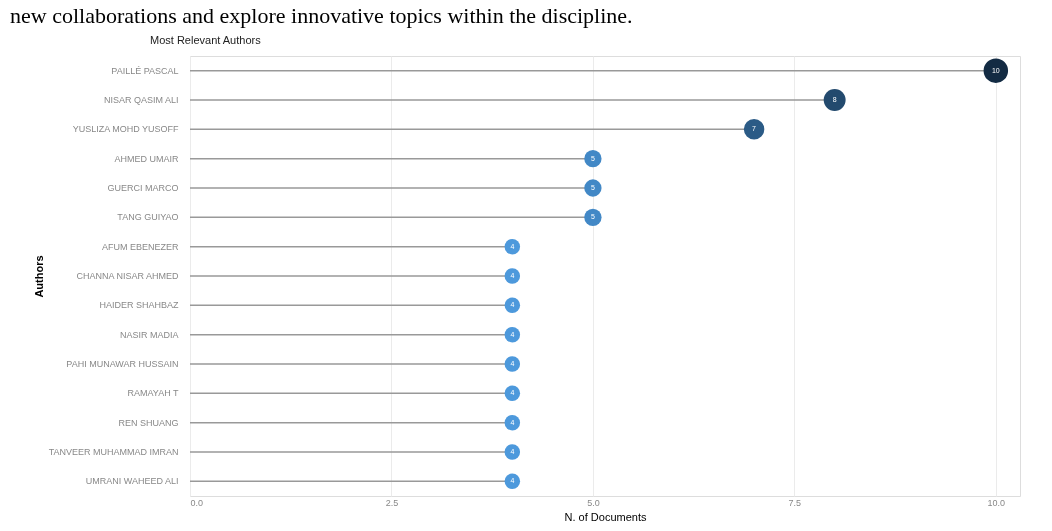 The height and width of the screenshot is (531, 1052). I want to click on x-tick-label: 7.5, so click(795, 502).